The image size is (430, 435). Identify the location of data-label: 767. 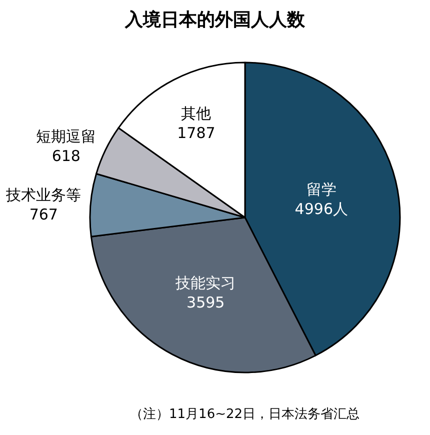
(43, 215).